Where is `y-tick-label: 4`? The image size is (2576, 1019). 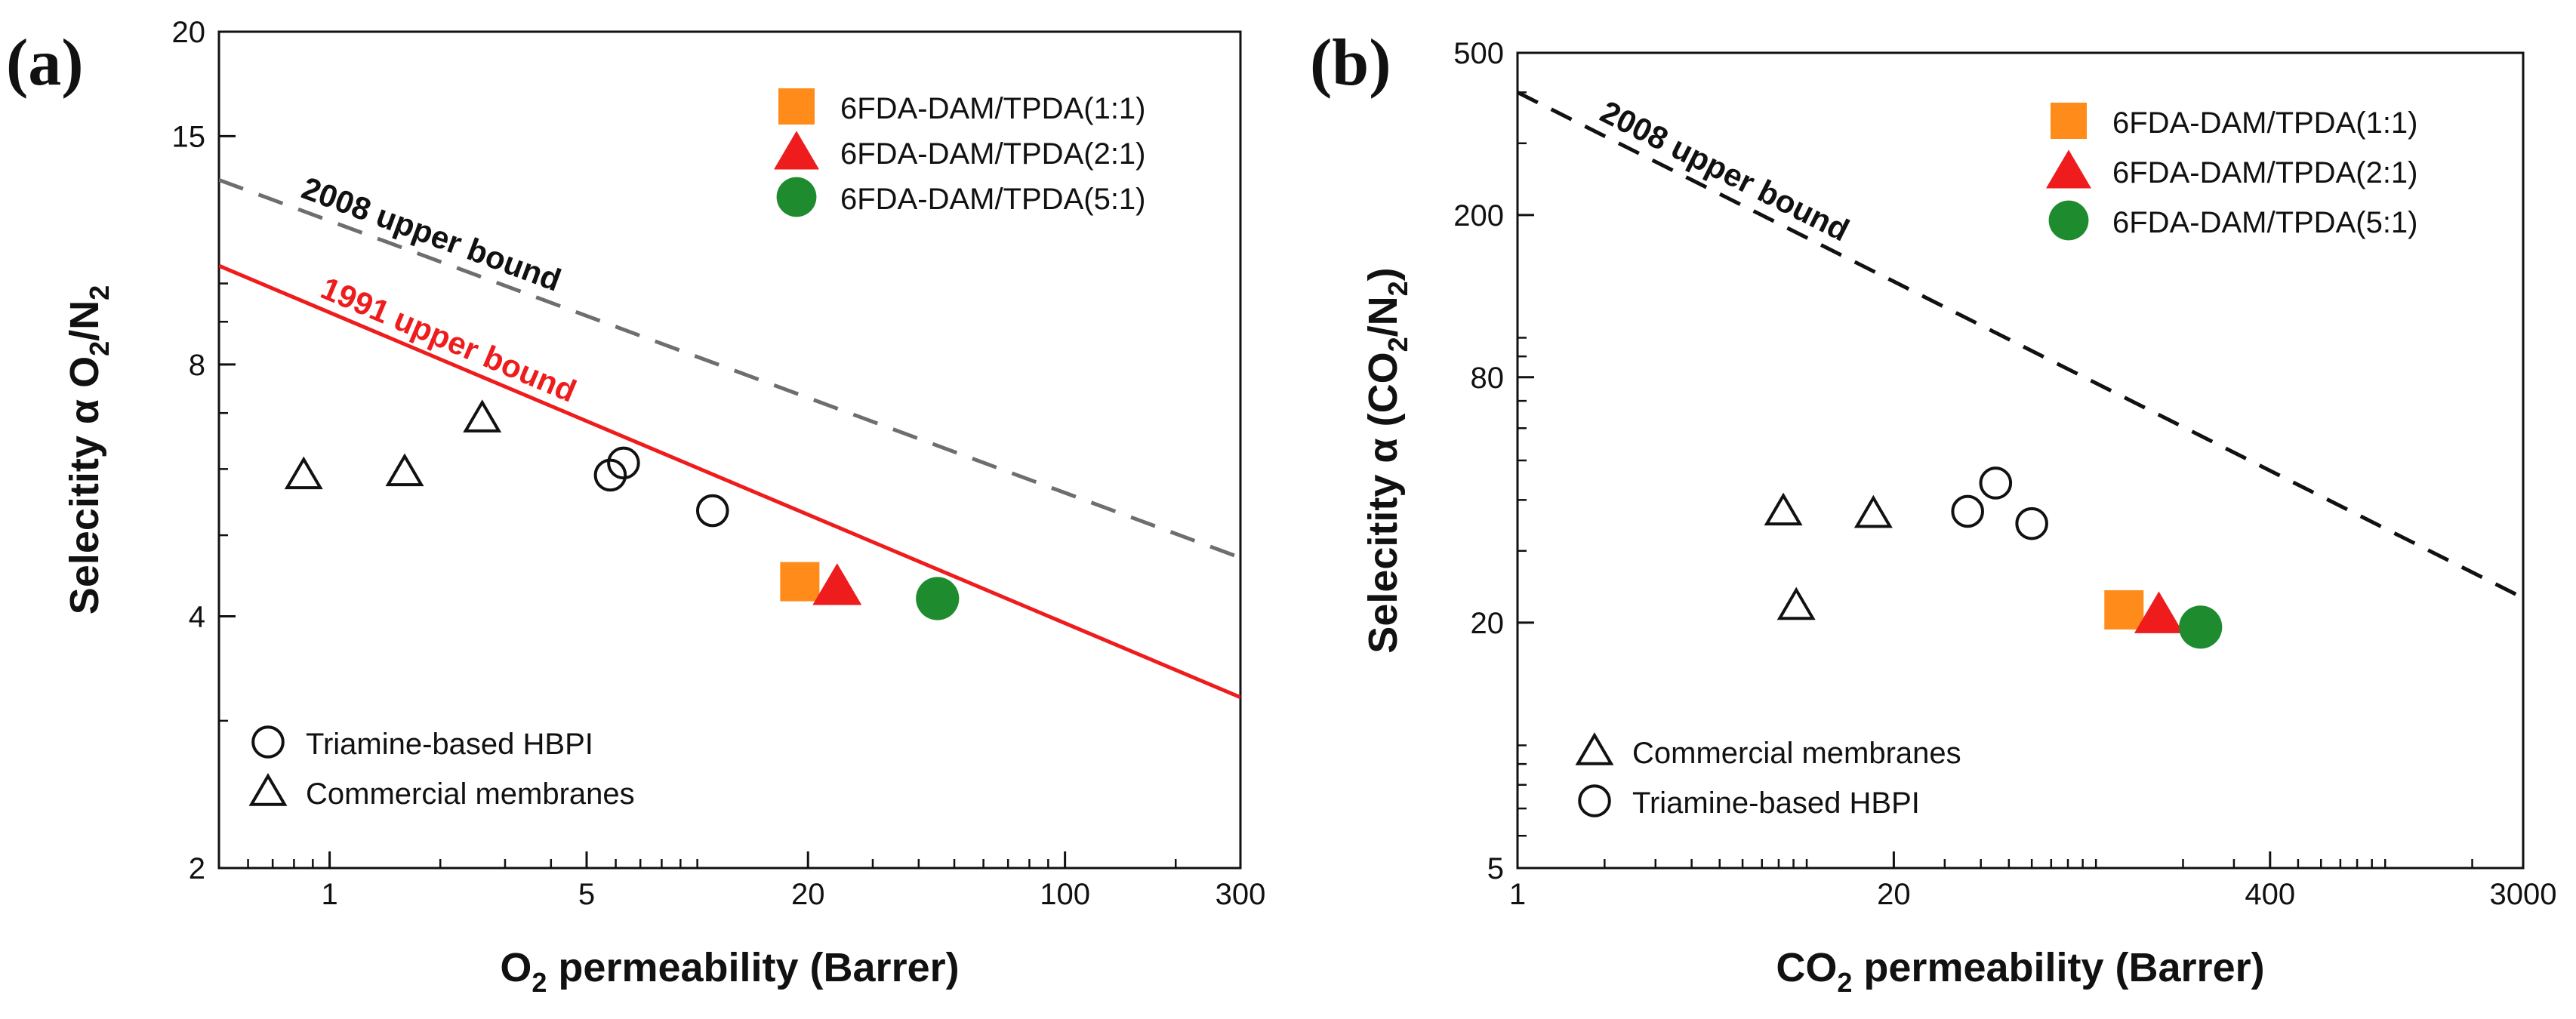
y-tick-label: 4 is located at coordinates (197, 616).